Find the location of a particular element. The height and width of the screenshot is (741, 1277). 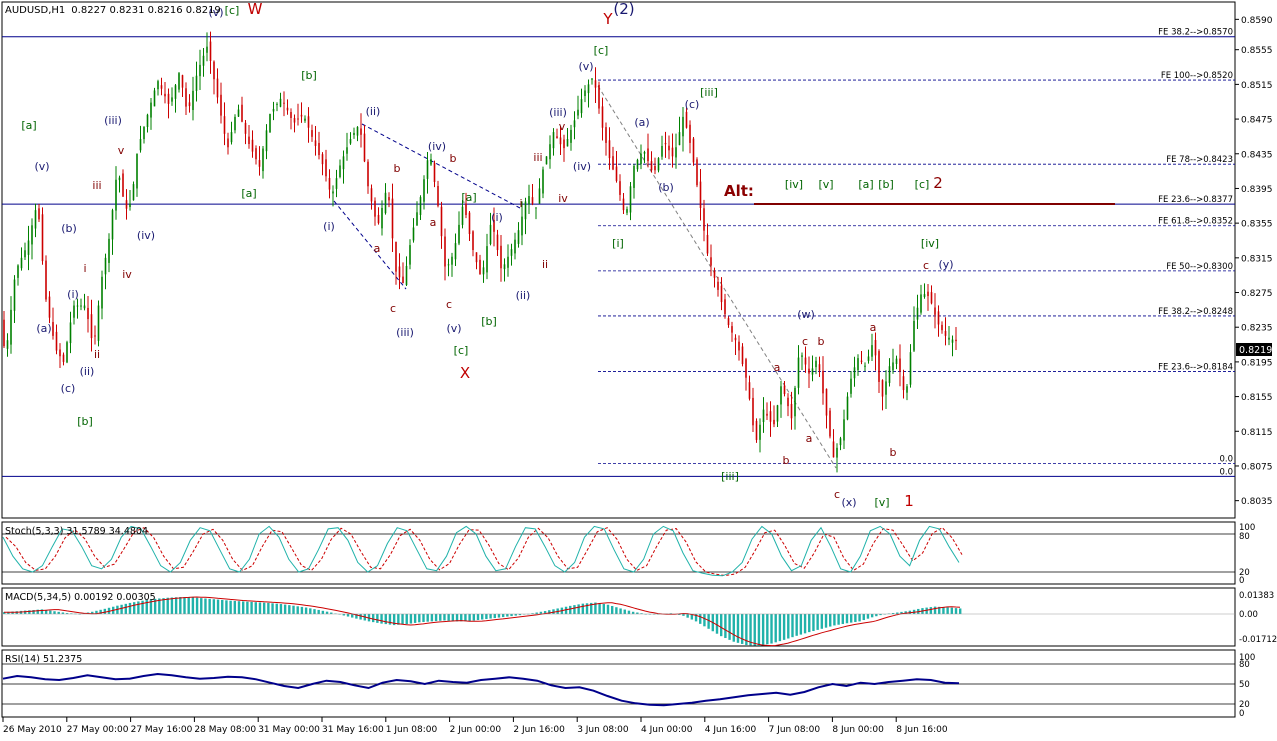

macd-title: MACD(5,34,5) 0.00192 0.00305 is located at coordinates (80, 597).